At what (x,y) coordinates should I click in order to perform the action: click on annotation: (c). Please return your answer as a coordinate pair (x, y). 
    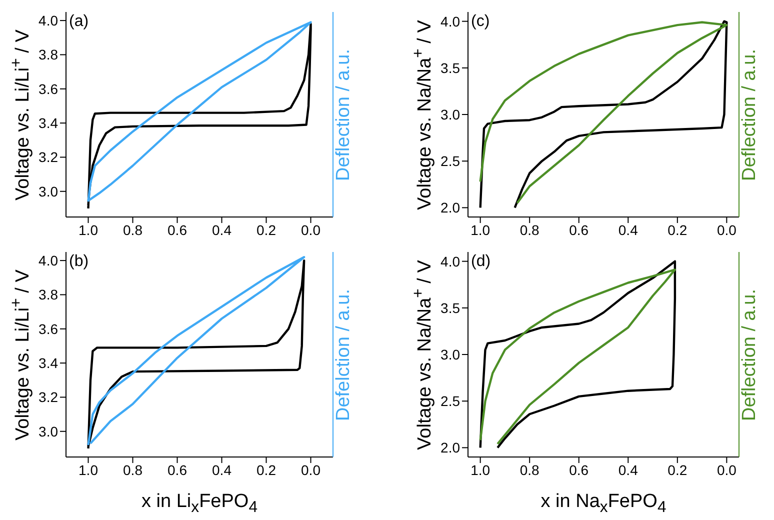
    Looking at the image, I should click on (480, 22).